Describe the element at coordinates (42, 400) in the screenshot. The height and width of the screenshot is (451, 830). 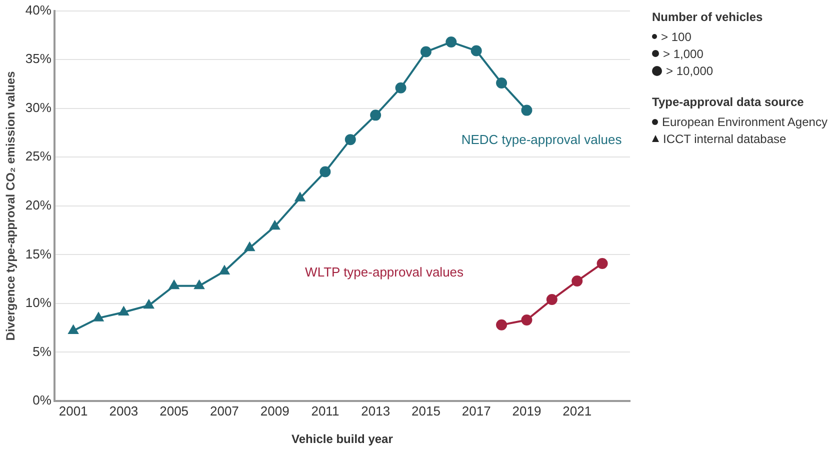
I see `y-tick-label: 0%` at that location.